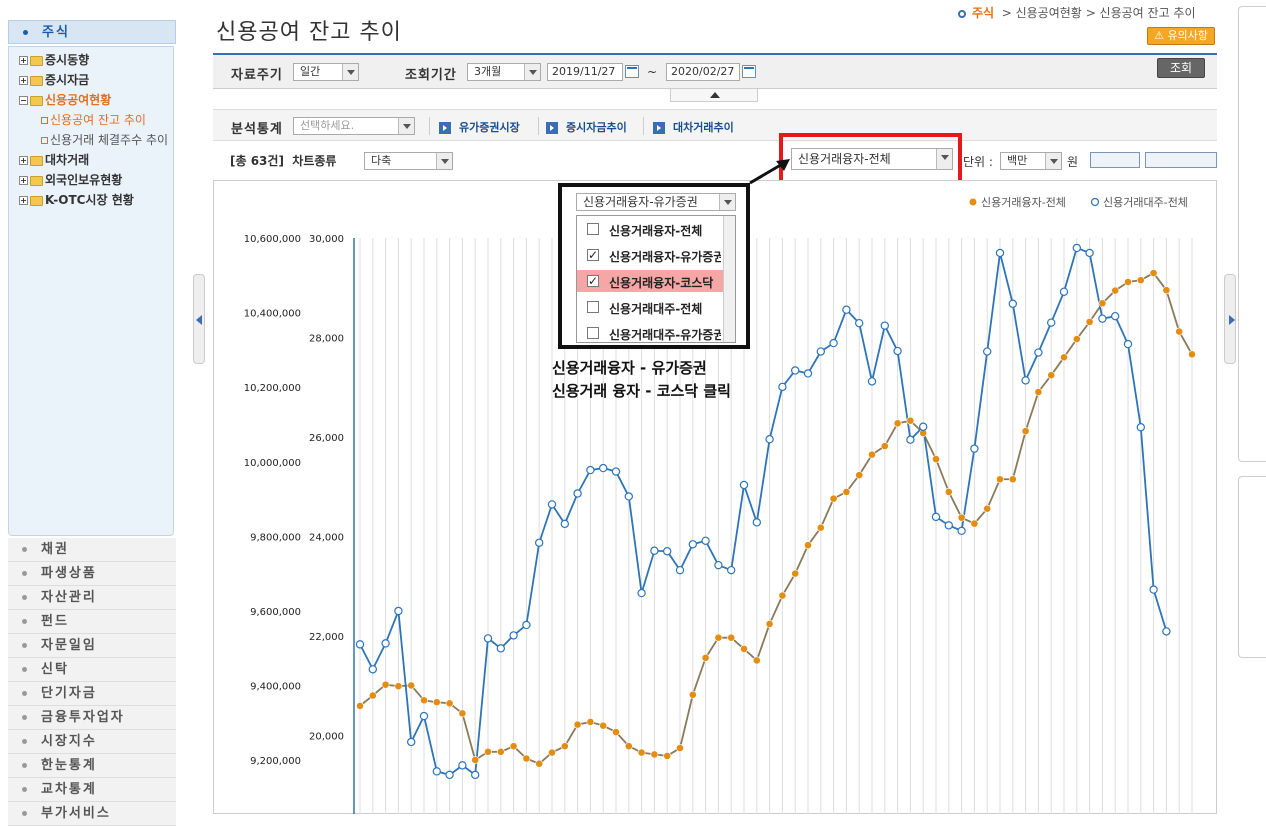 The height and width of the screenshot is (826, 1266). What do you see at coordinates (92, 622) in the screenshot?
I see `category-item: 펀드` at bounding box center [92, 622].